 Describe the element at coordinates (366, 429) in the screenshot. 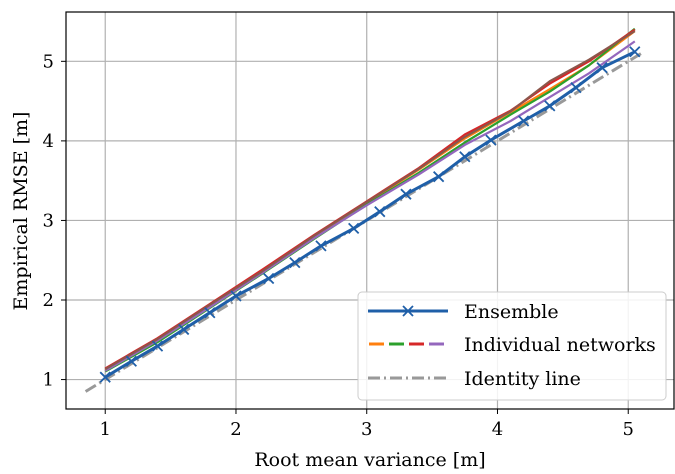

I see `x-tick-label: 3` at that location.